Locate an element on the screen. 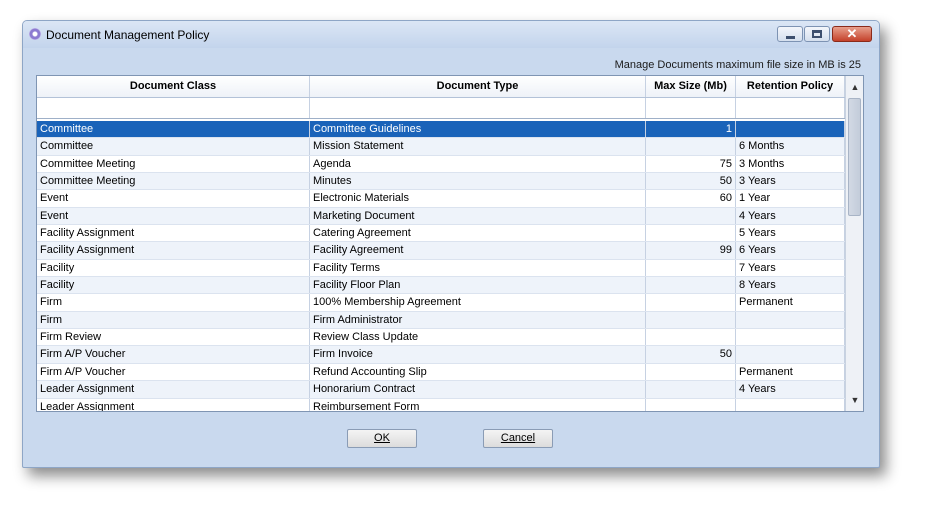 This screenshot has height=521, width=934. cell-document-type: Agenda is located at coordinates (478, 164).